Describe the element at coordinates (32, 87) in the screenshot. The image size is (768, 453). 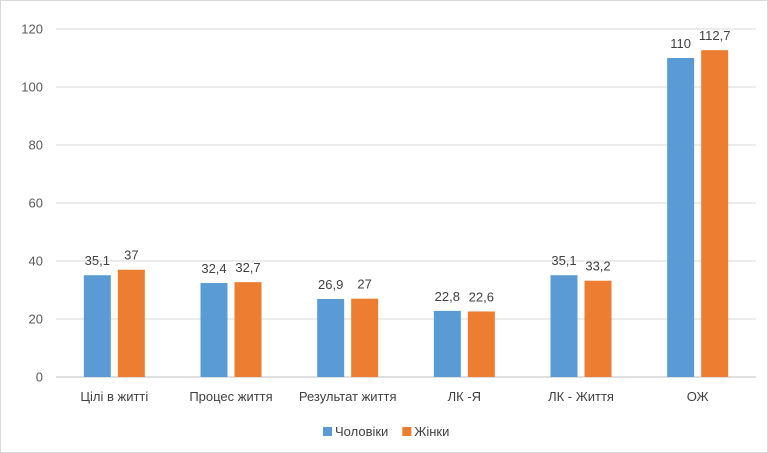
I see `y-tick-label: 100` at that location.